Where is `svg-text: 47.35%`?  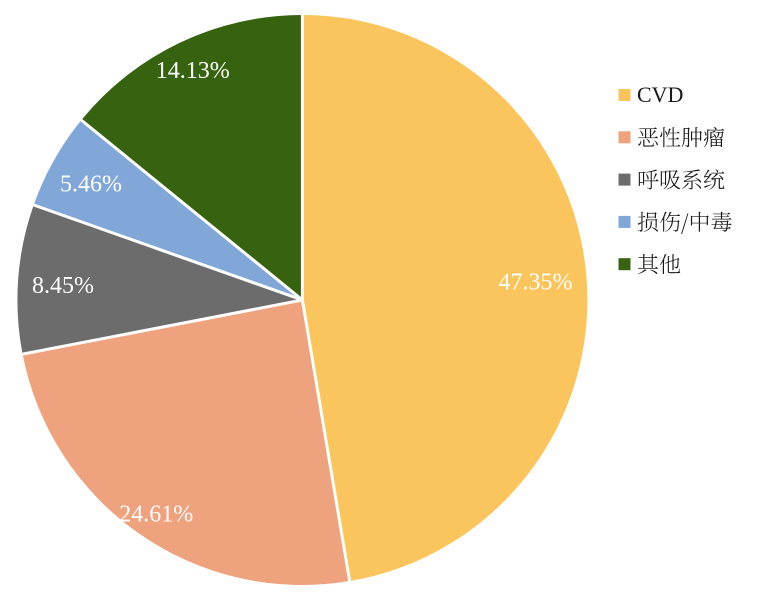 svg-text: 47.35% is located at coordinates (536, 283).